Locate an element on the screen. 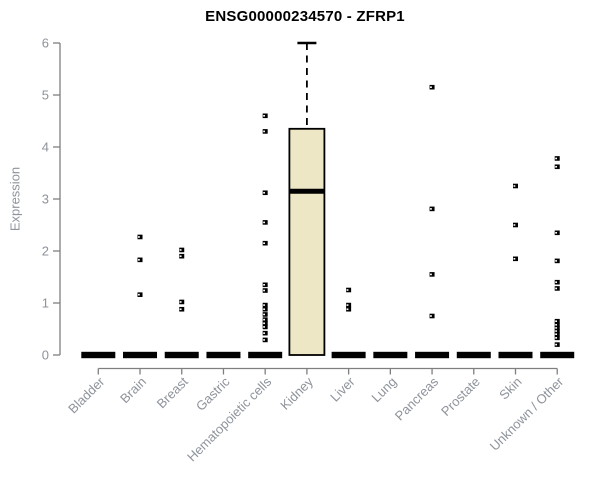 The height and width of the screenshot is (500, 600). x-tick-label: Bladder is located at coordinates (86, 395).